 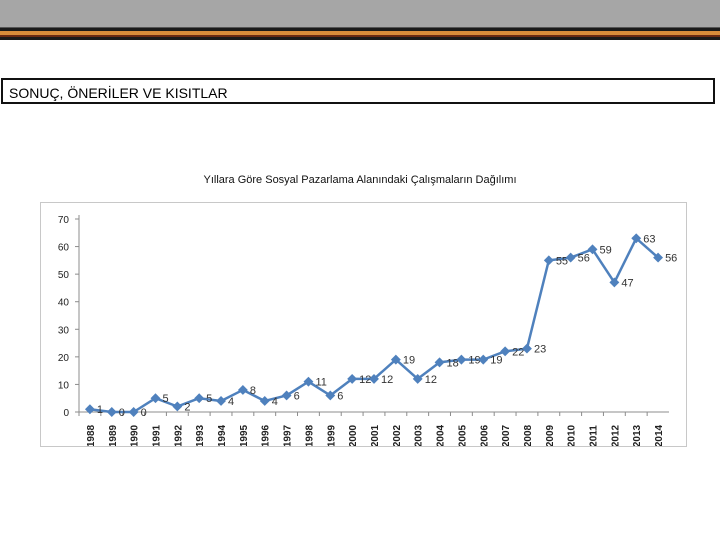 I want to click on x-tick-label: 1993, so click(x=200, y=435).